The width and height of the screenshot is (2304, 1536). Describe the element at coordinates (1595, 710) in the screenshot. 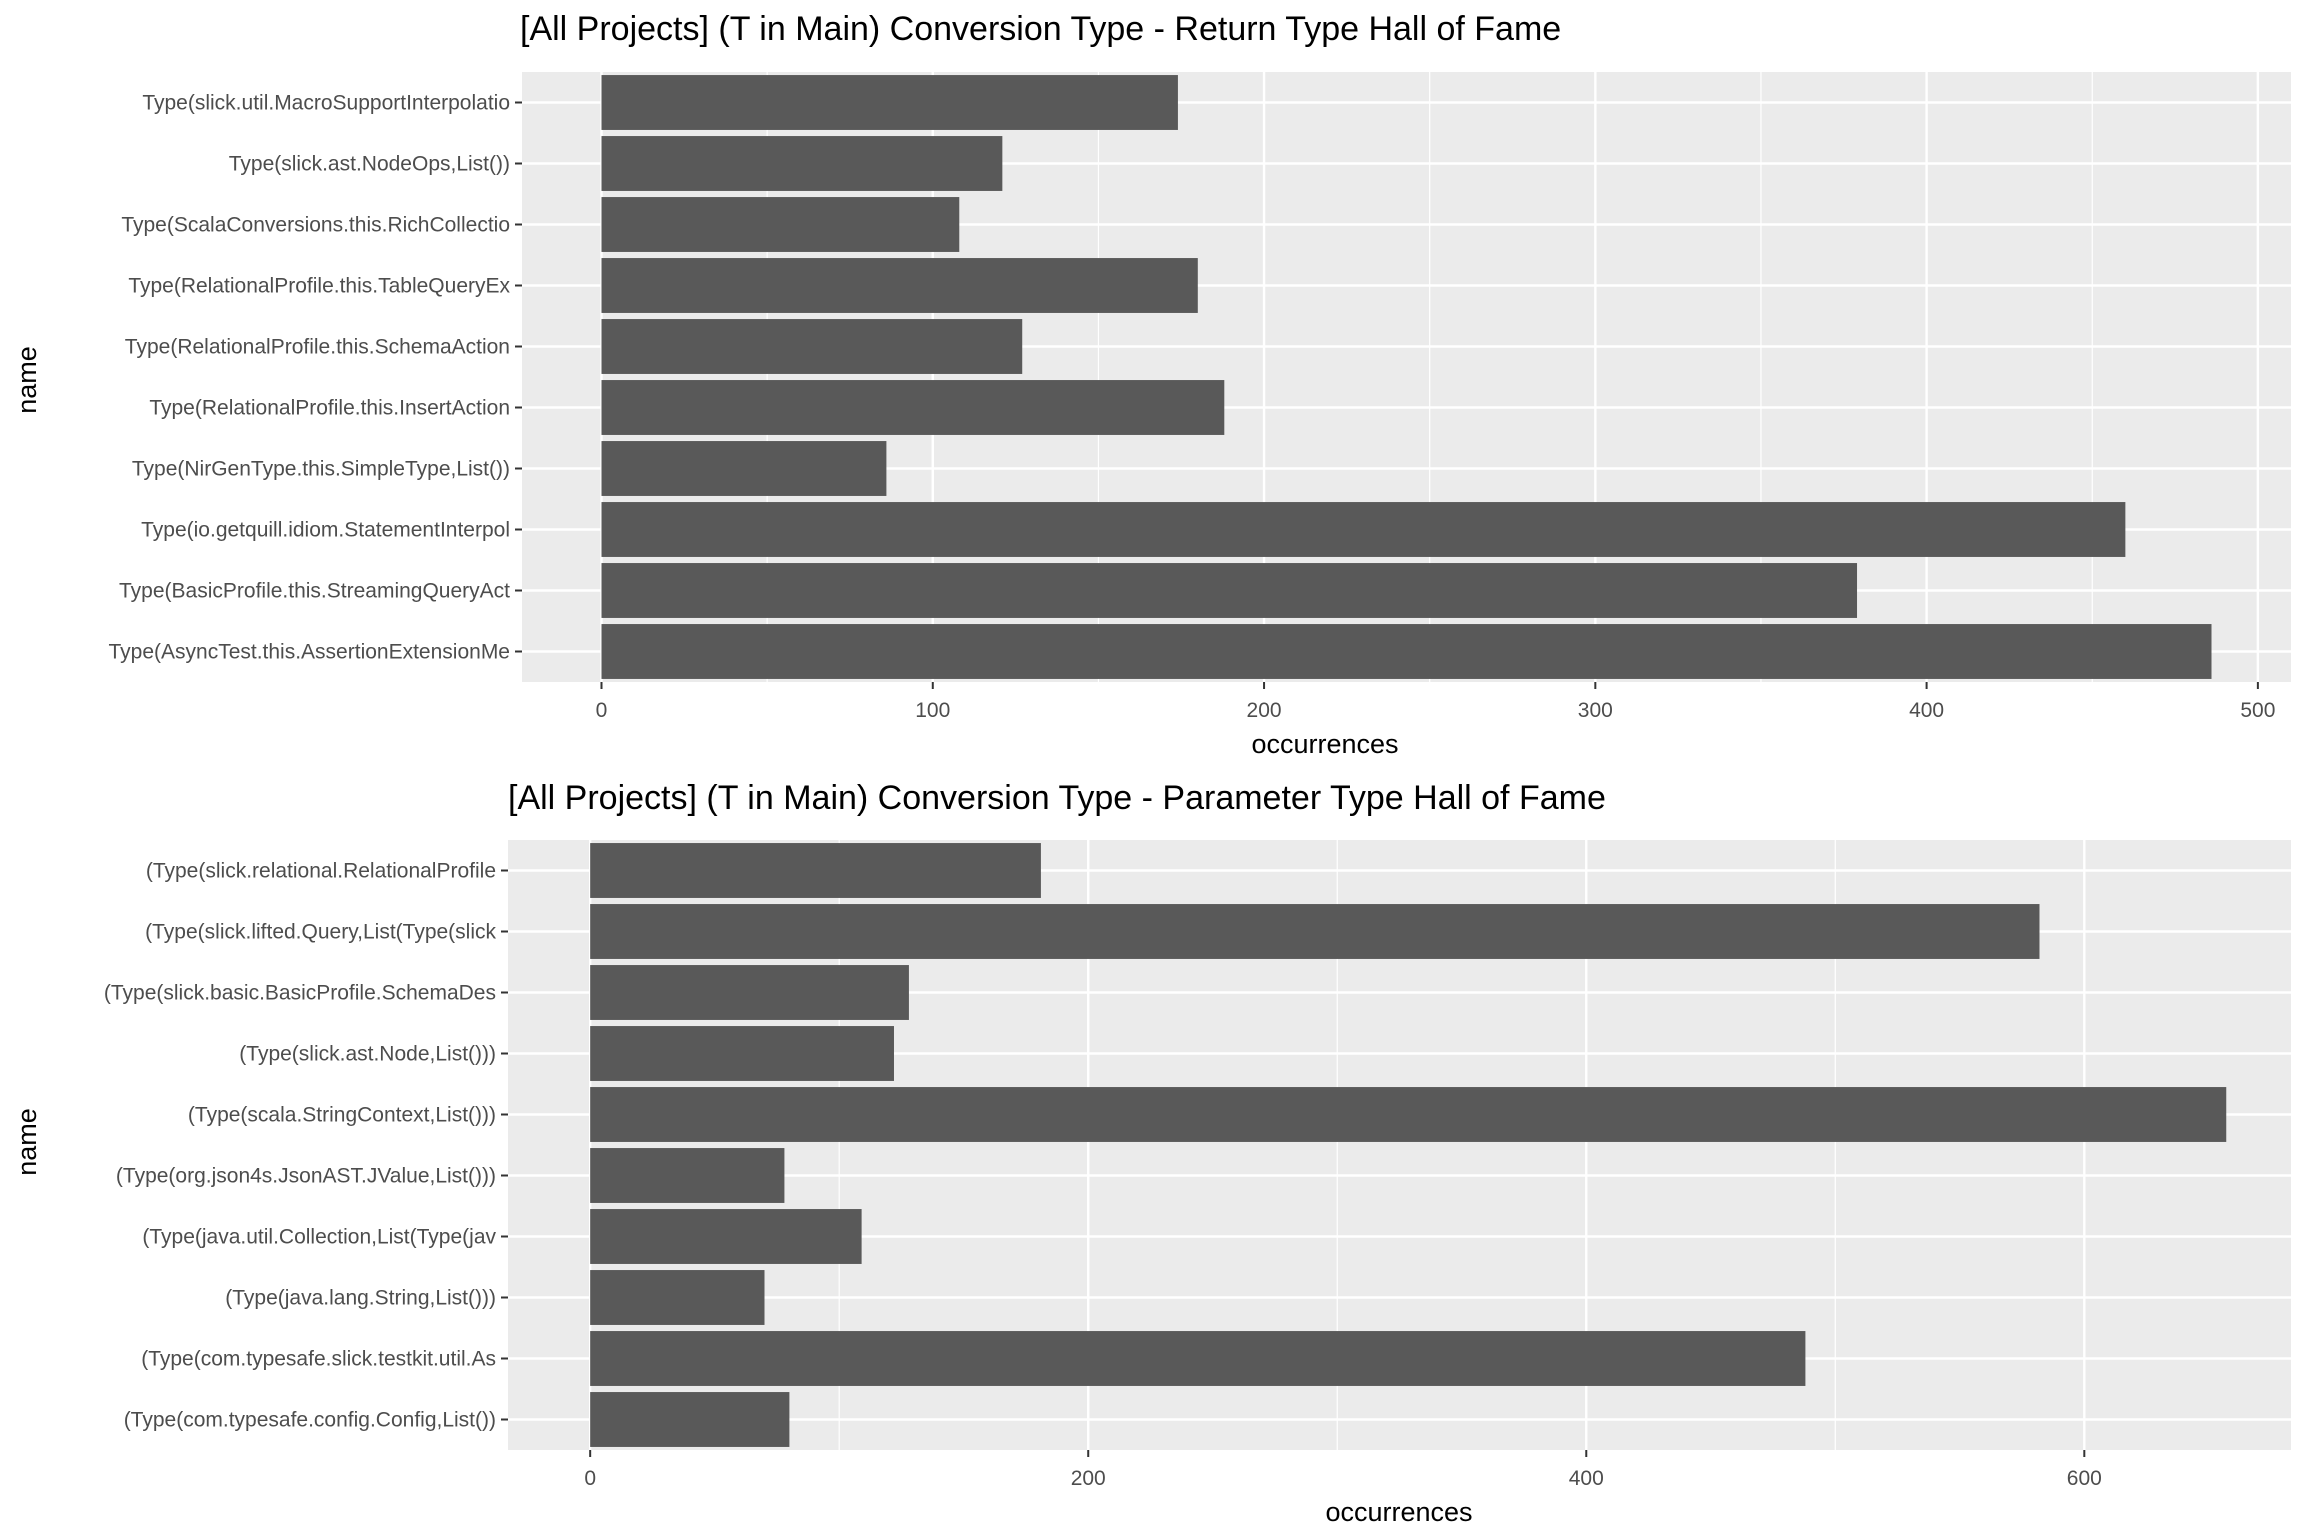

I see `x-tick-label: 300` at that location.